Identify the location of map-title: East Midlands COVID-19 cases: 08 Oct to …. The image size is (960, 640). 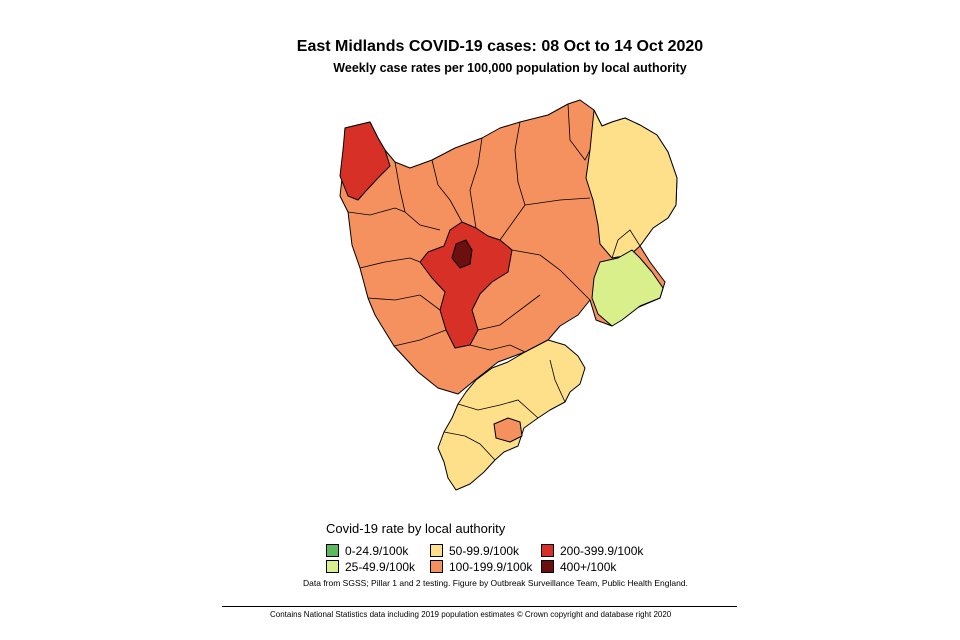
(500, 46).